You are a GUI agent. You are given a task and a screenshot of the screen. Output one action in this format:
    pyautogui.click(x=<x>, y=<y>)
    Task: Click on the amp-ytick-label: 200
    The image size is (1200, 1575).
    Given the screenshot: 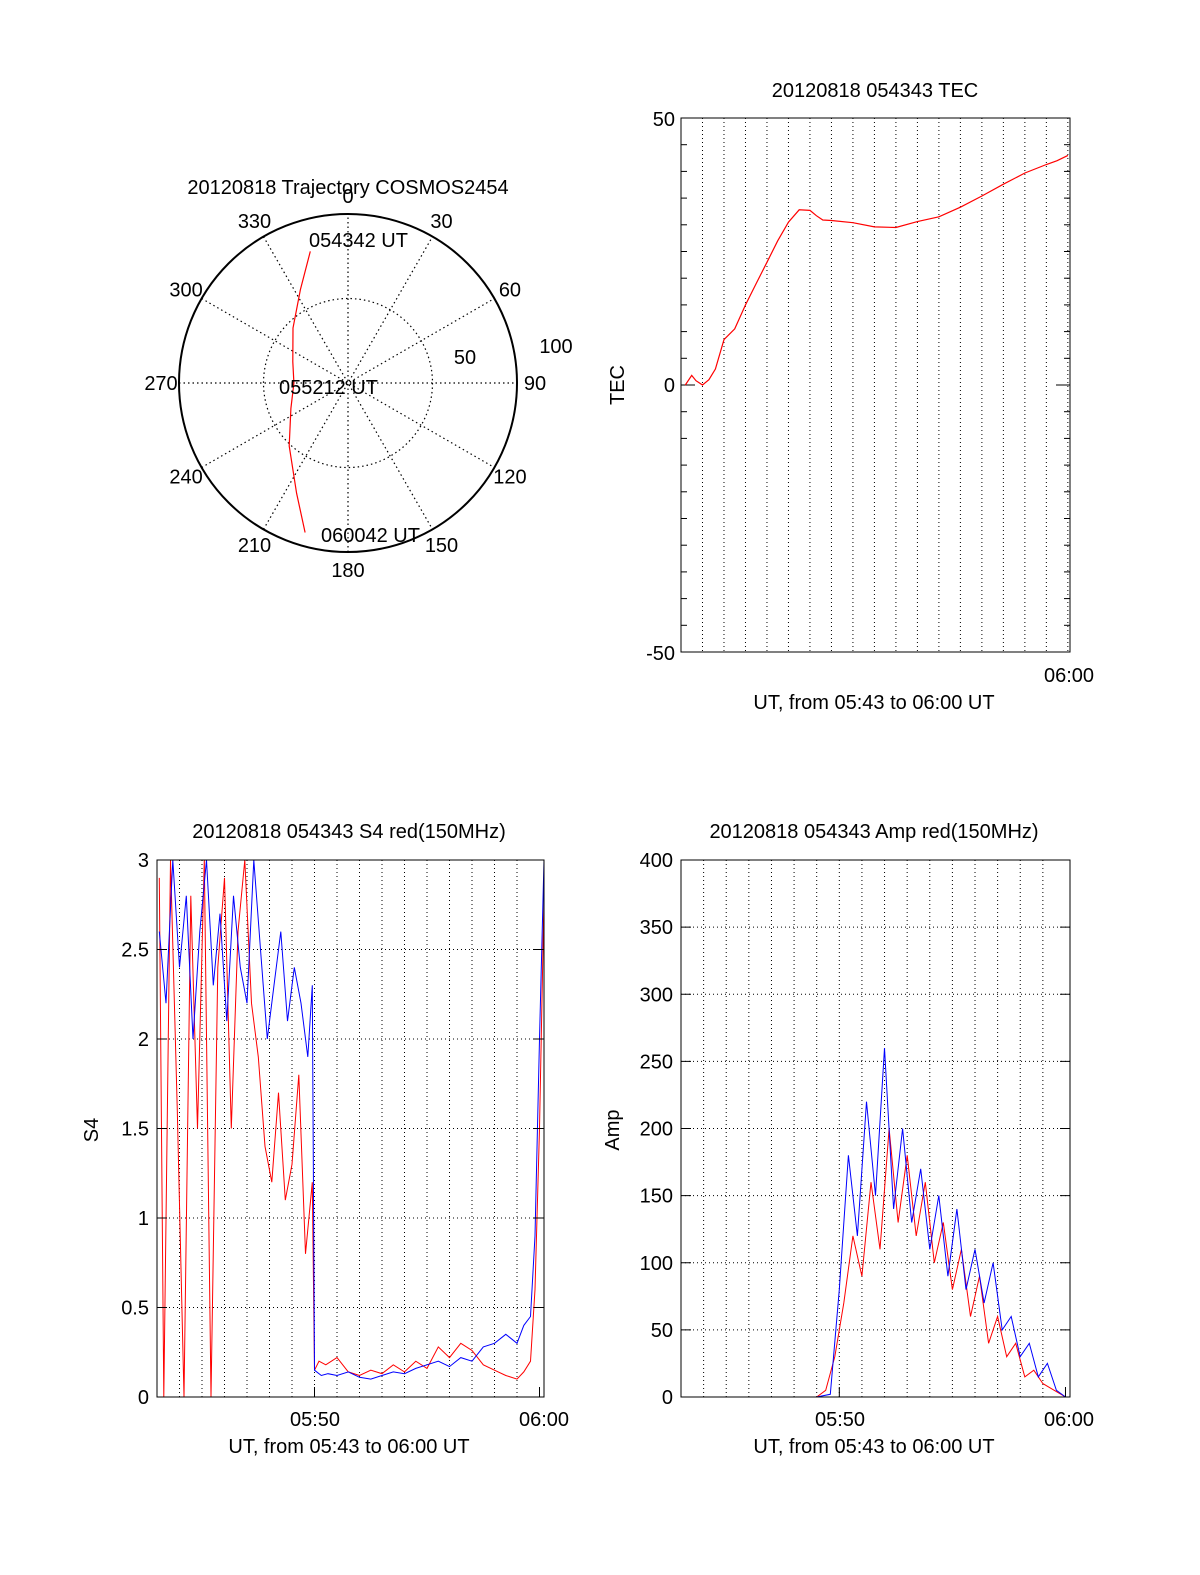 What is the action you would take?
    pyautogui.click(x=656, y=1130)
    